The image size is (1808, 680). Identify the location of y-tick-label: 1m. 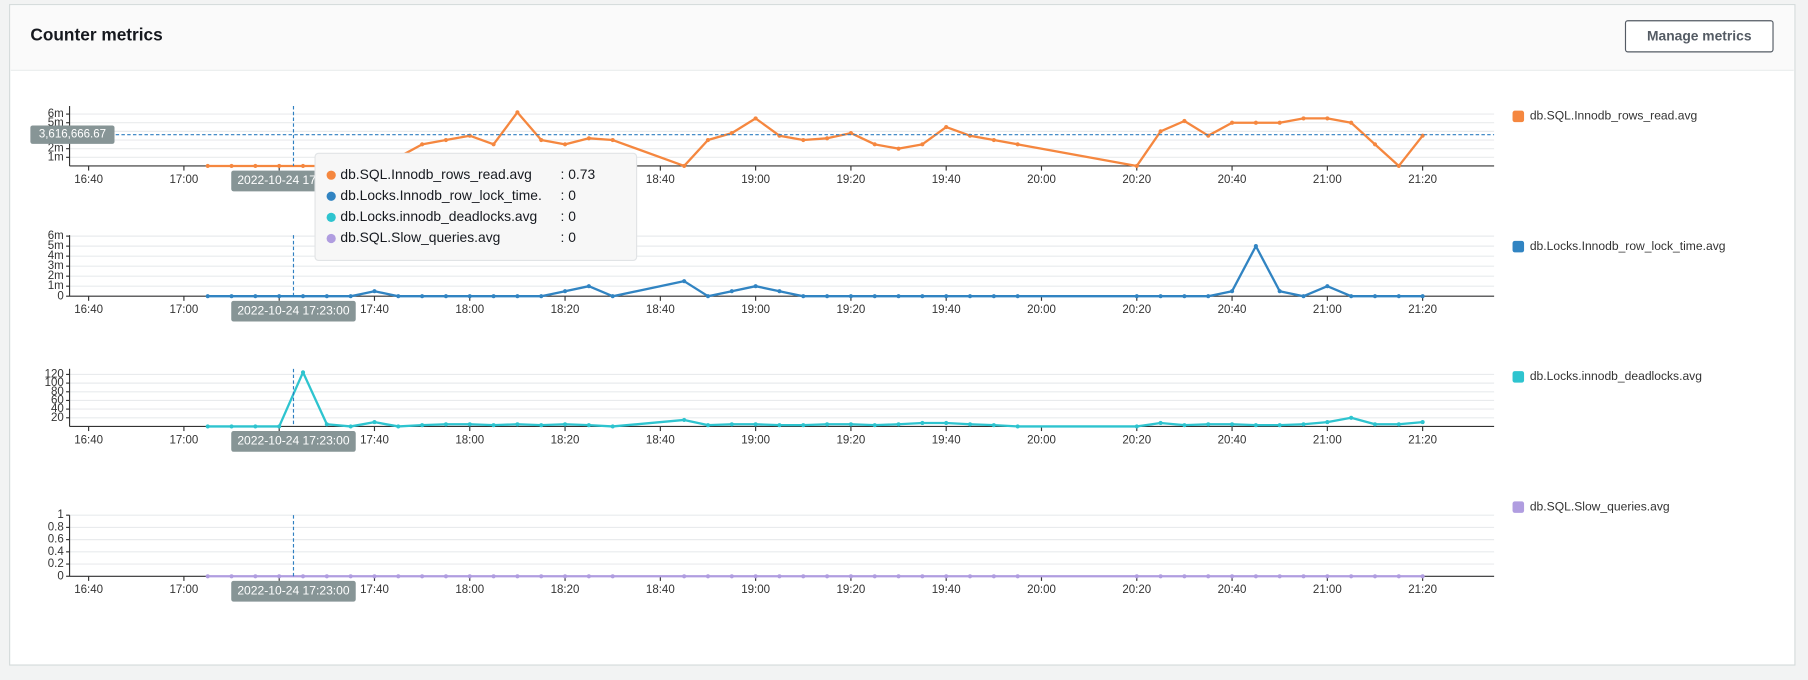
(56, 157).